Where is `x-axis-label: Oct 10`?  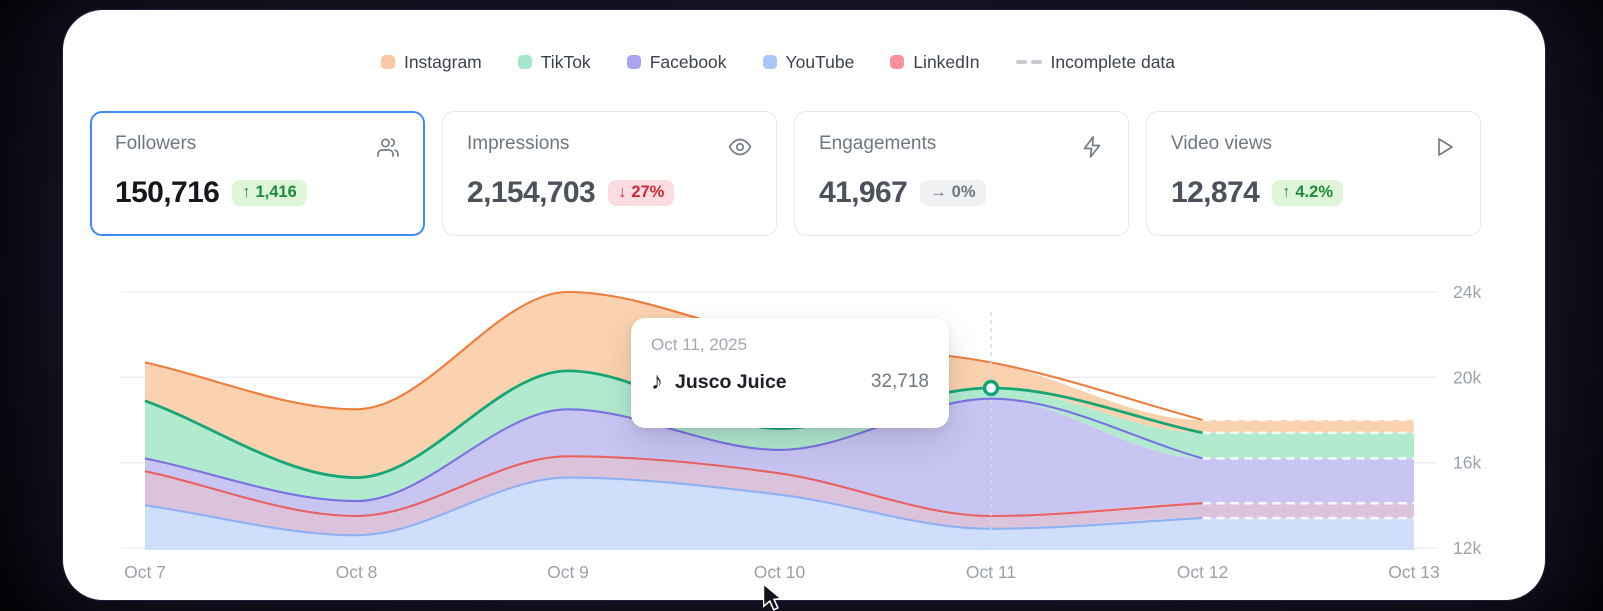
x-axis-label: Oct 10 is located at coordinates (780, 572).